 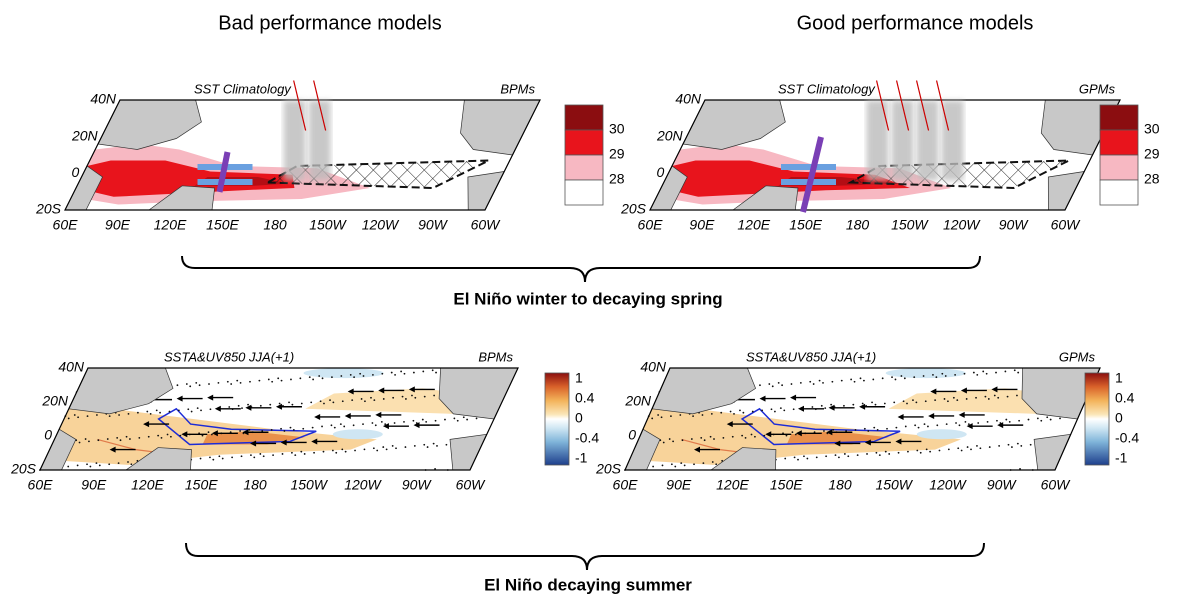 What do you see at coordinates (1119, 418) in the screenshot?
I see `colorbar-label: 0` at bounding box center [1119, 418].